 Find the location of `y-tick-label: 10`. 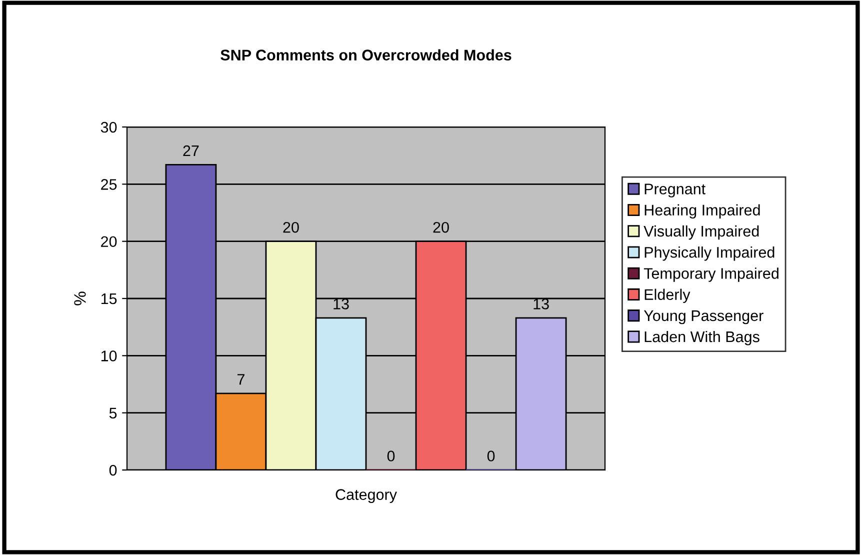

y-tick-label: 10 is located at coordinates (109, 356).